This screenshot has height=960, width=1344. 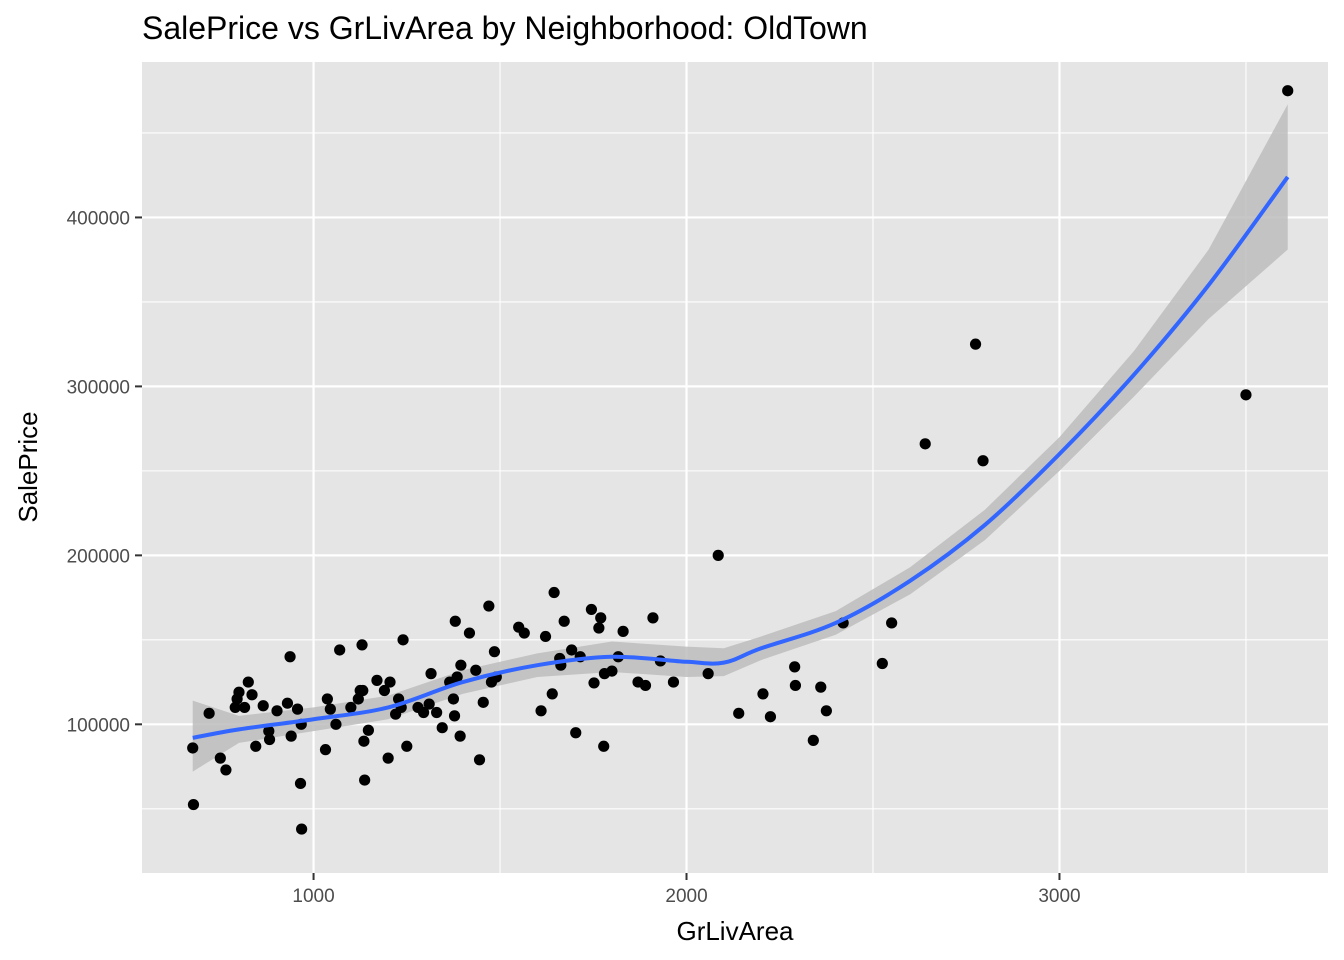 What do you see at coordinates (735, 931) in the screenshot?
I see `x-axis-title: GrLivArea` at bounding box center [735, 931].